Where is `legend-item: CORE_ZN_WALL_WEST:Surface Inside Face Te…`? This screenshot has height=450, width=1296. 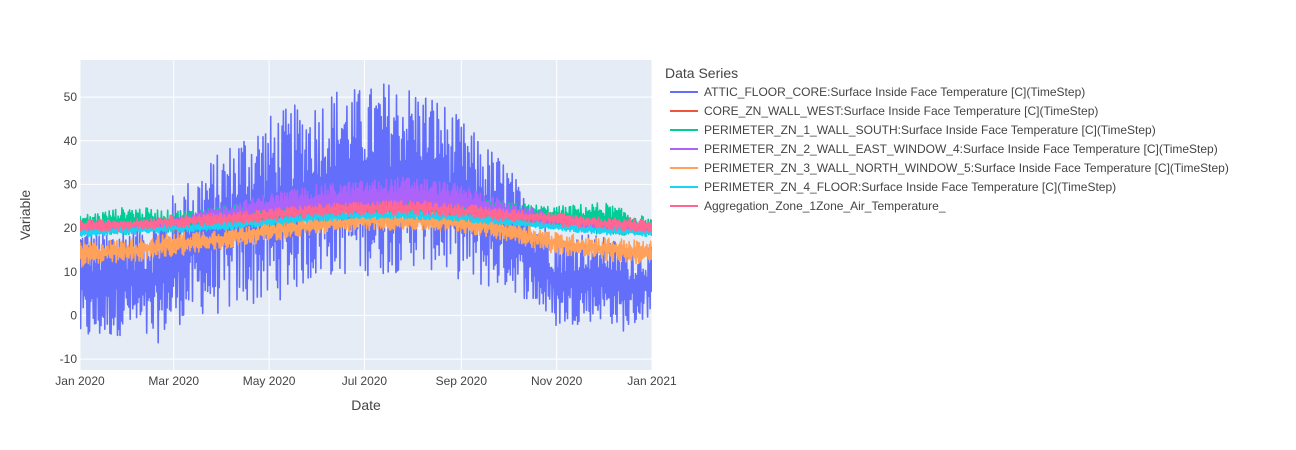
legend-item: CORE_ZN_WALL_WEST:Surface Inside Face Te… is located at coordinates (884, 111).